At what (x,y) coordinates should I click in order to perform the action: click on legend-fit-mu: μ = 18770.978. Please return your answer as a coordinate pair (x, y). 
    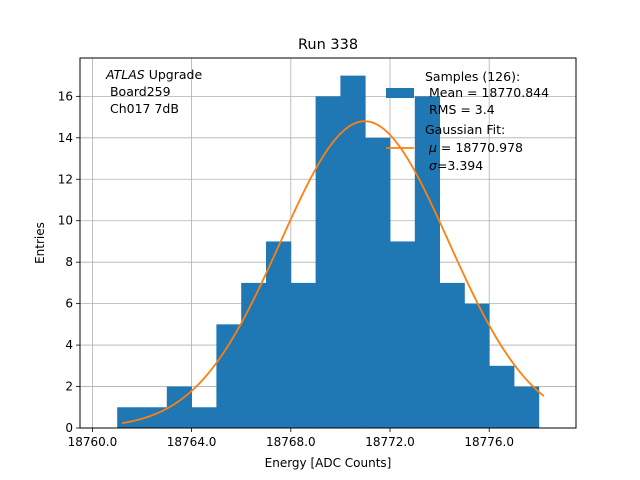
    Looking at the image, I should click on (475, 147).